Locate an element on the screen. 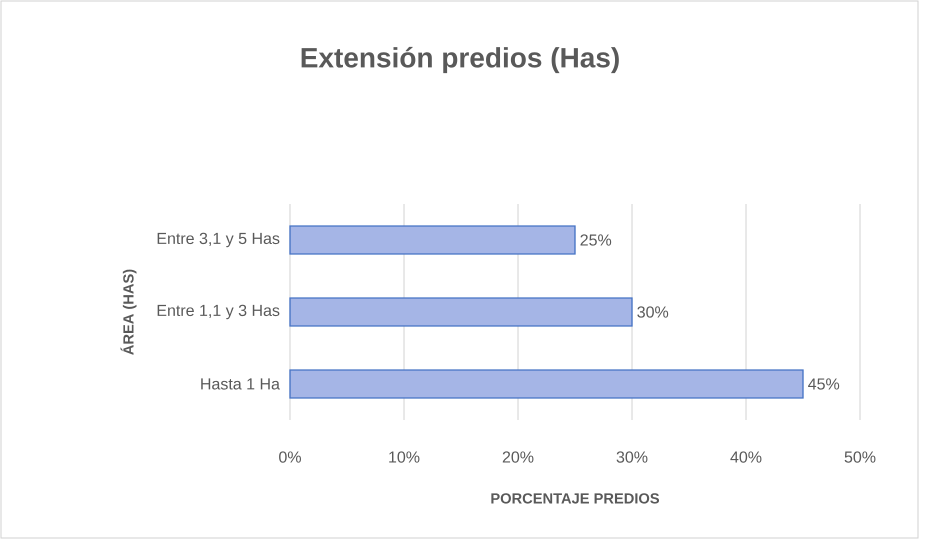 This screenshot has width=935, height=539. x-tick-label: 10% is located at coordinates (404, 457).